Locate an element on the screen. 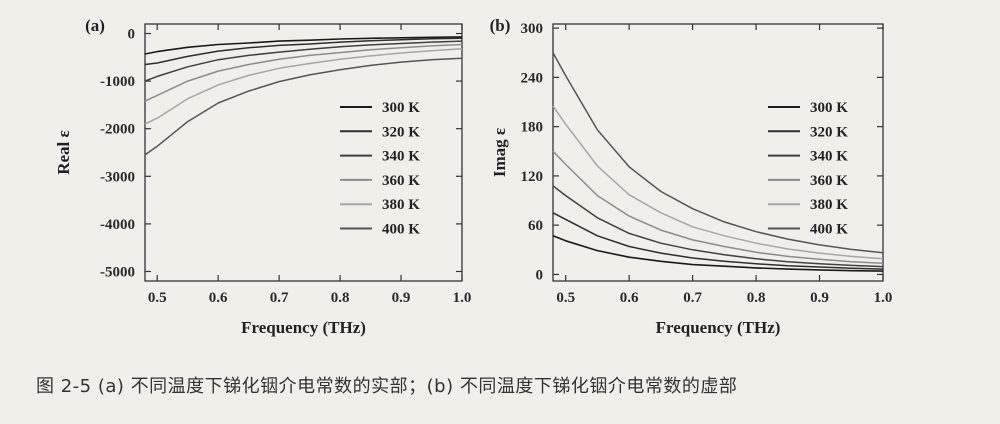  series-line-a-340k is located at coordinates (303, 61).